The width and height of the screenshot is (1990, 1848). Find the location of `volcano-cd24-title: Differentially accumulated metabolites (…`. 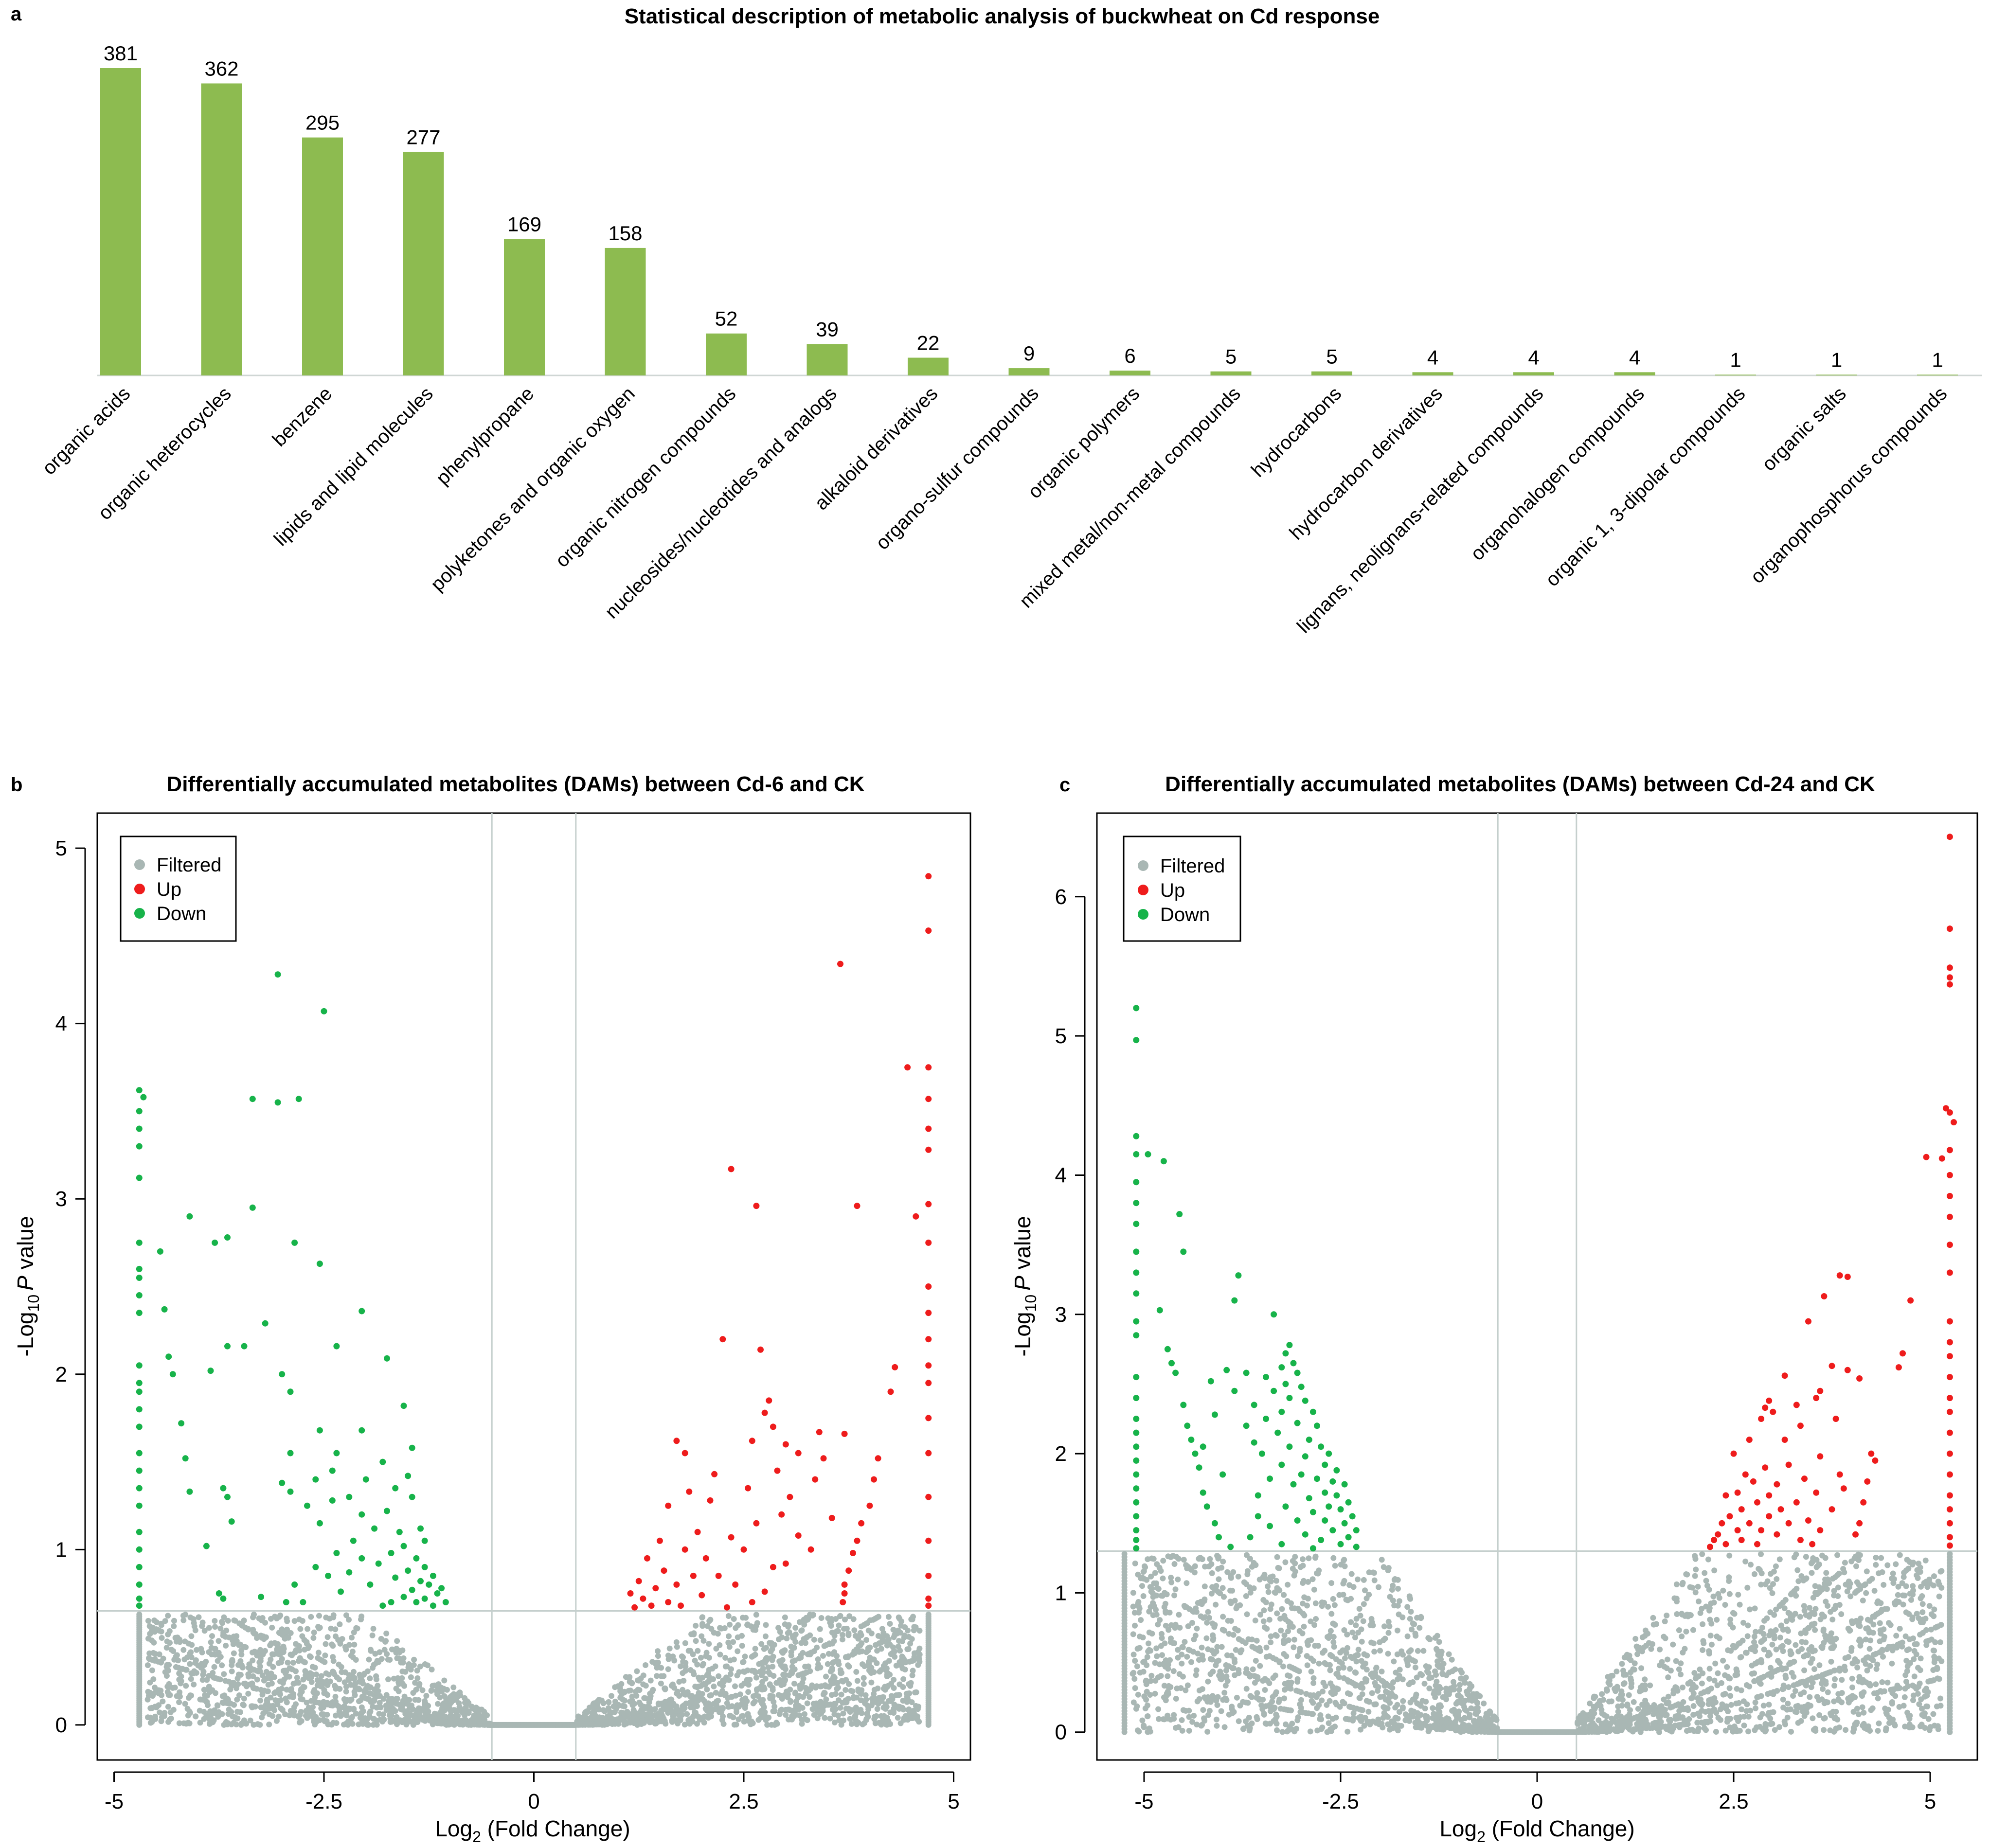

volcano-cd24-title: Differentially accumulated metabolites (… is located at coordinates (1520, 784).